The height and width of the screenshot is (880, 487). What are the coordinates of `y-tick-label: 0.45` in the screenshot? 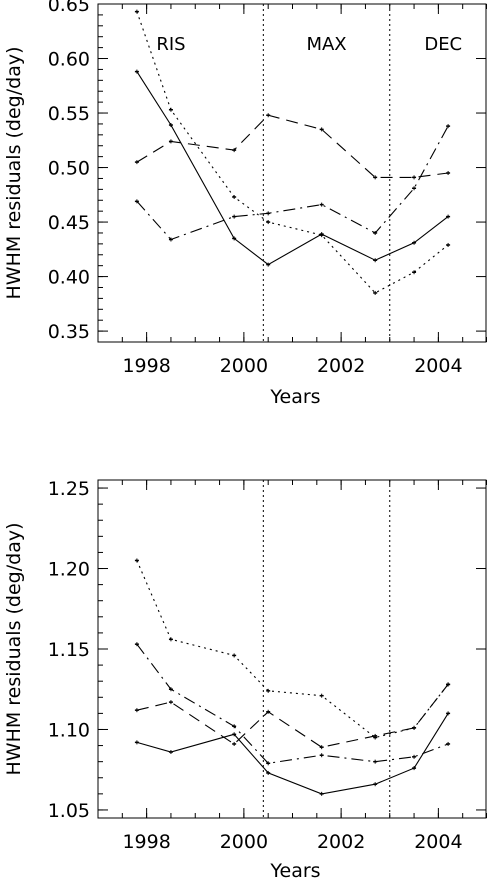 It's located at (69, 223).